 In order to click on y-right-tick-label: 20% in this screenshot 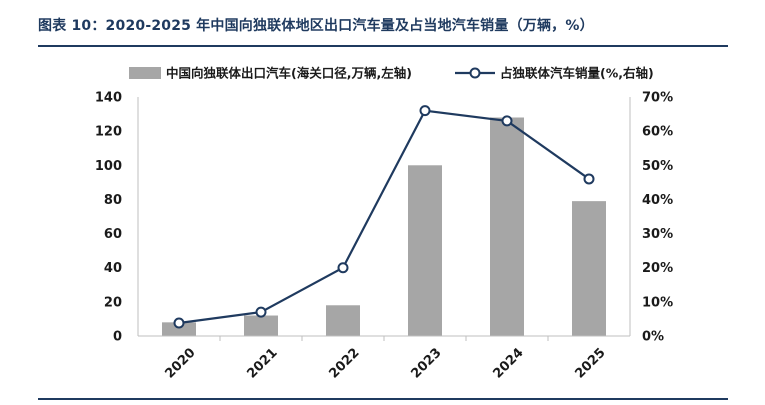, I will do `click(657, 268)`.